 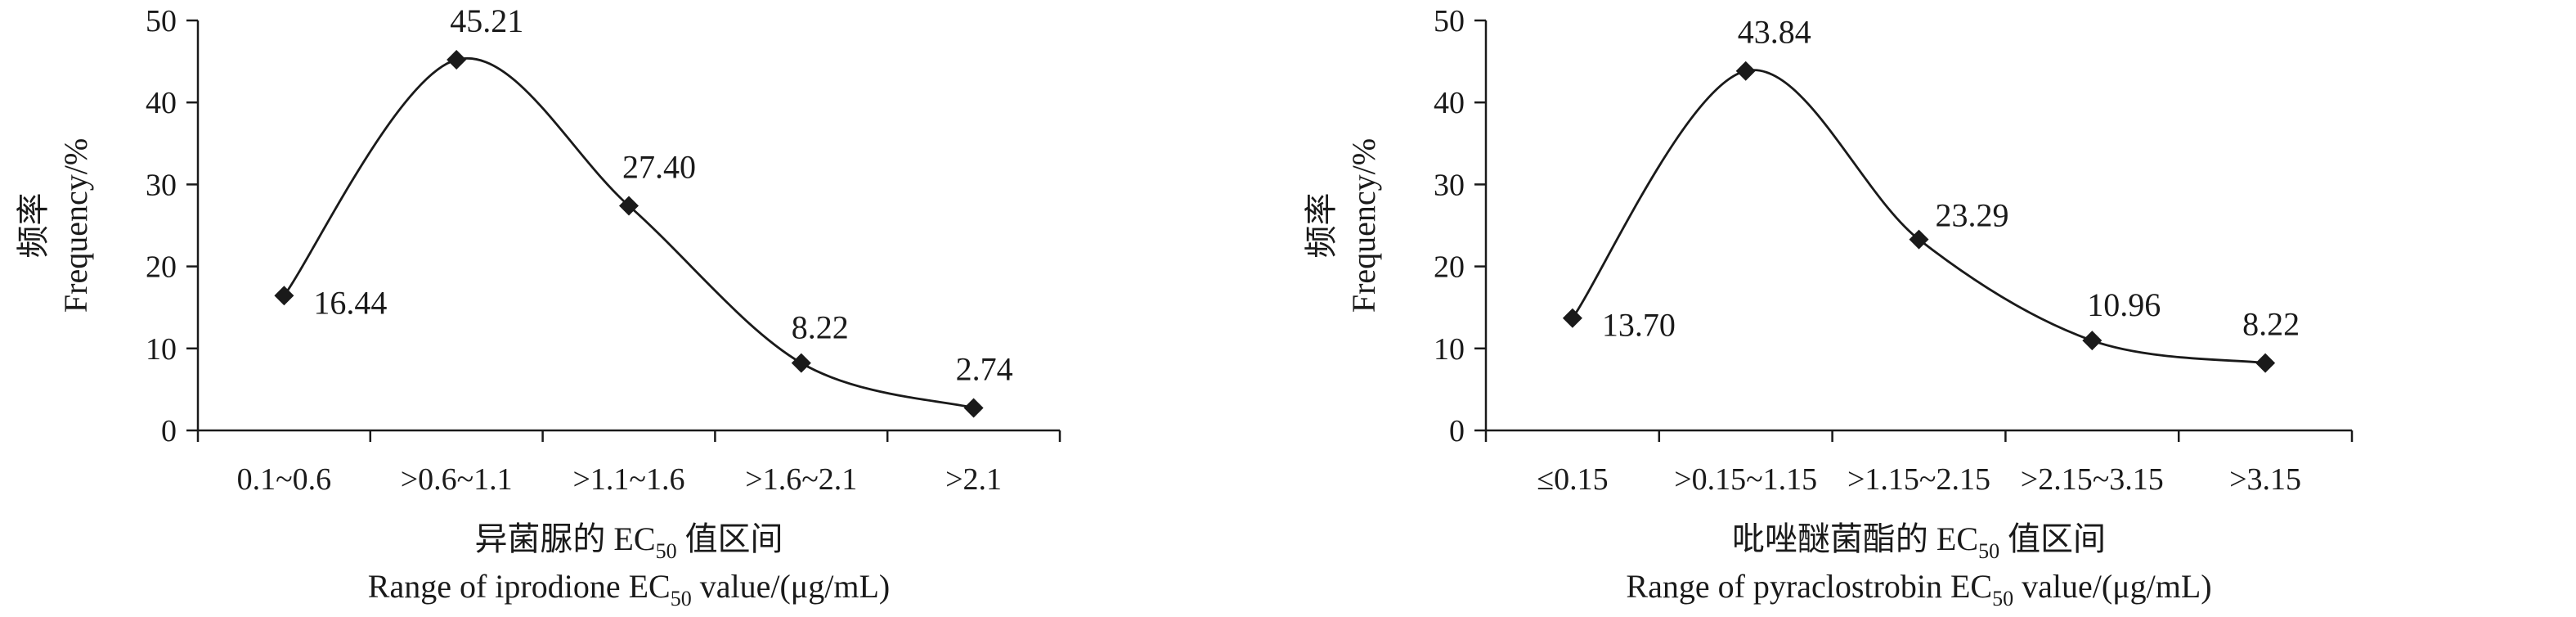 I want to click on x-tick-label: 0.1~0.6, so click(x=284, y=479).